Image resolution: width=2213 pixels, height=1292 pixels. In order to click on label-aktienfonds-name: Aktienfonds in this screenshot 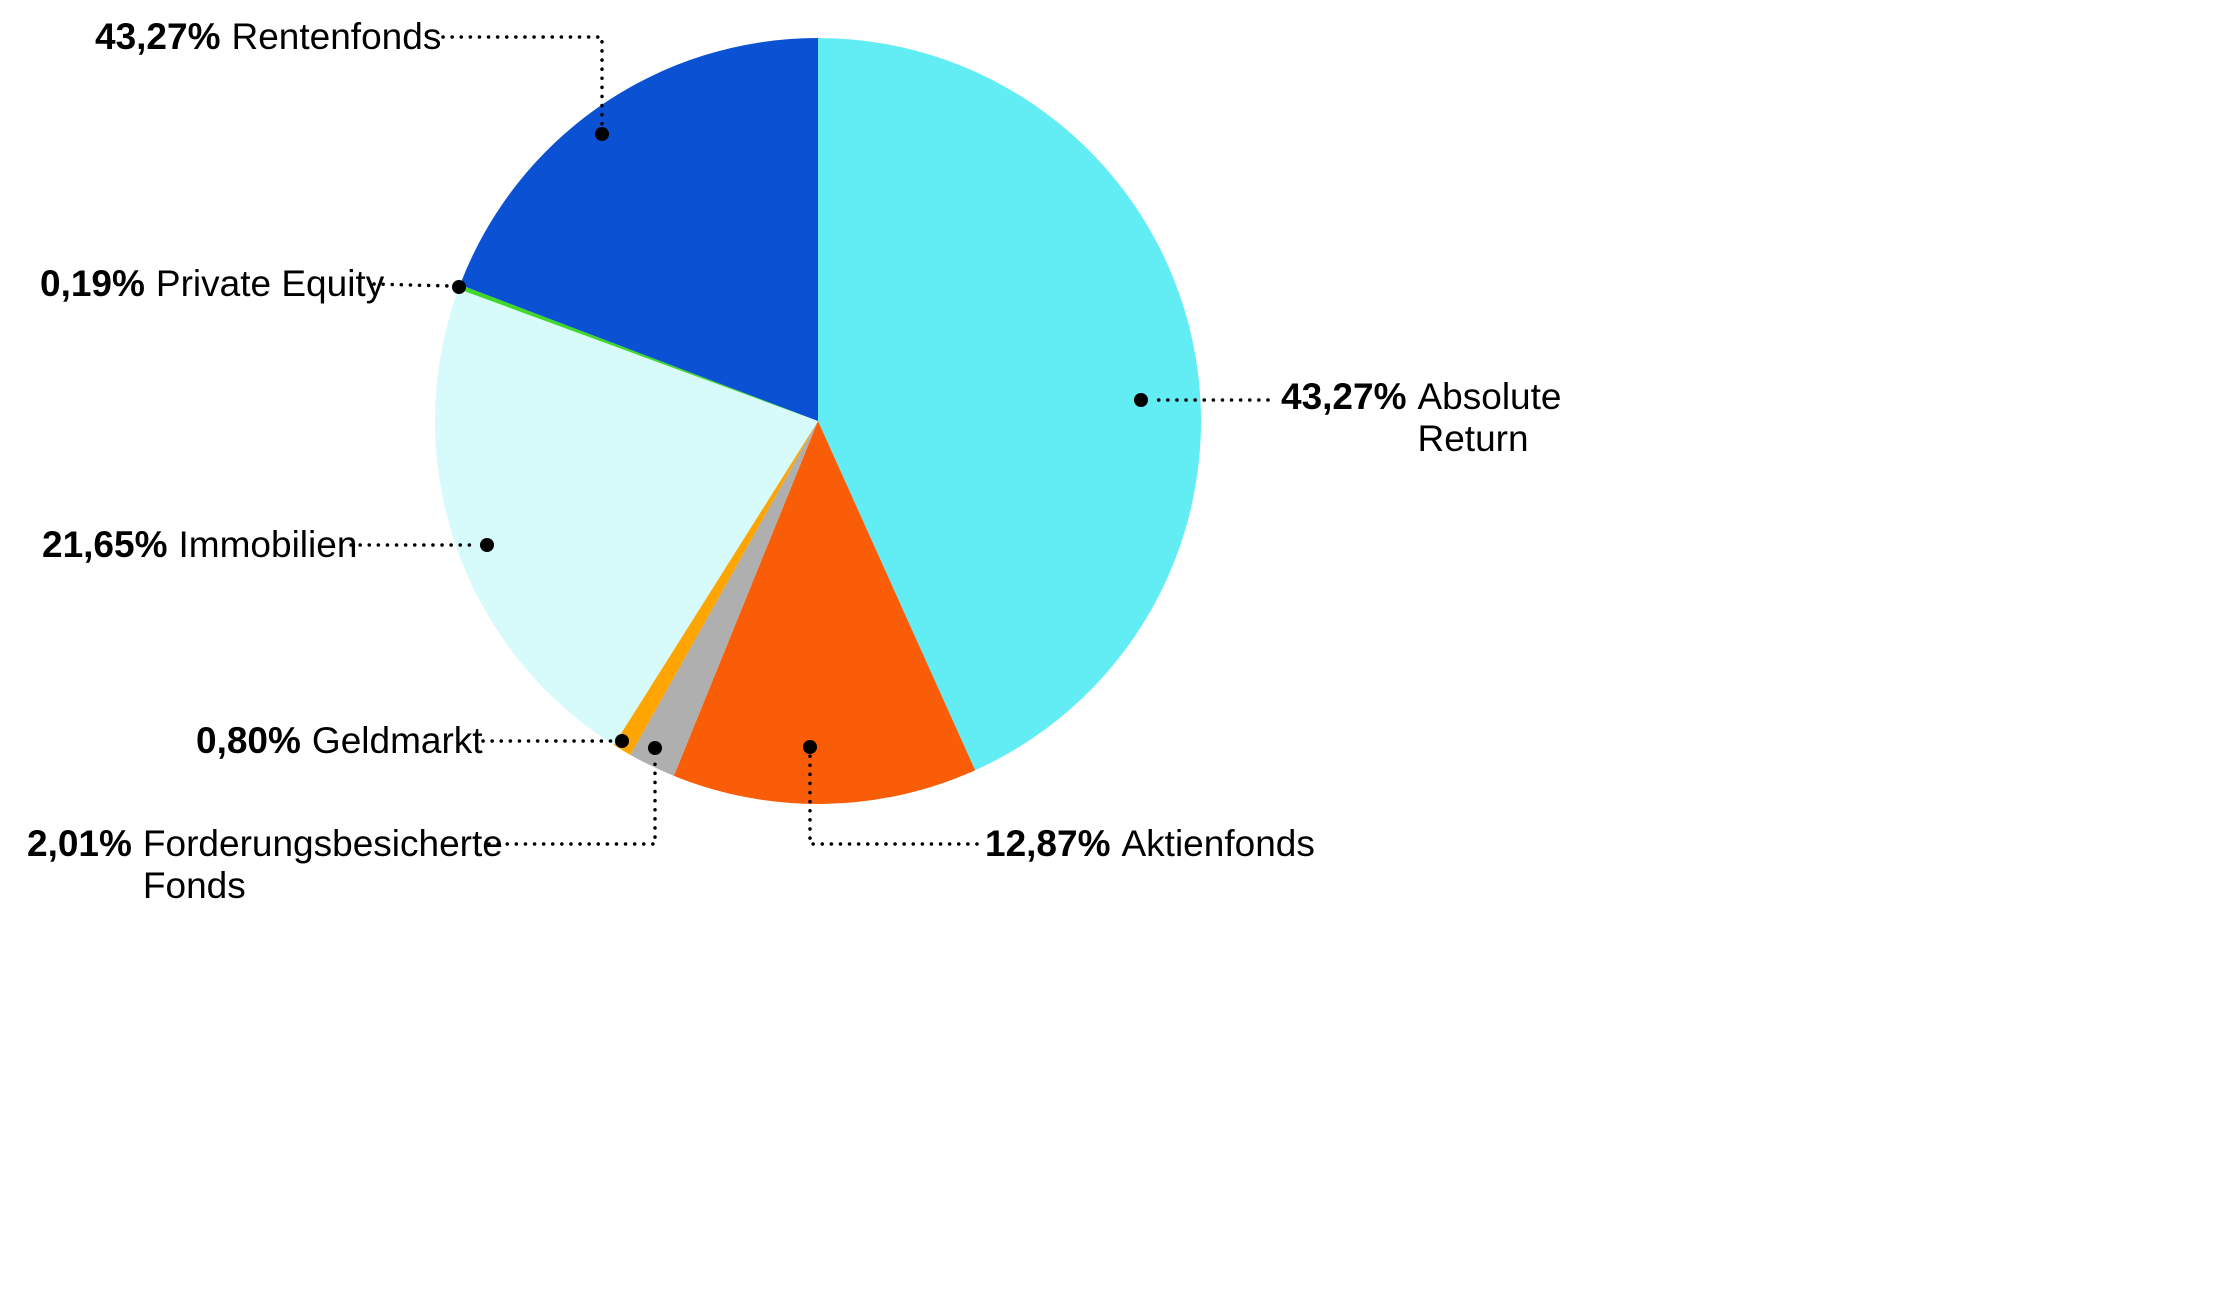, I will do `click(1218, 843)`.